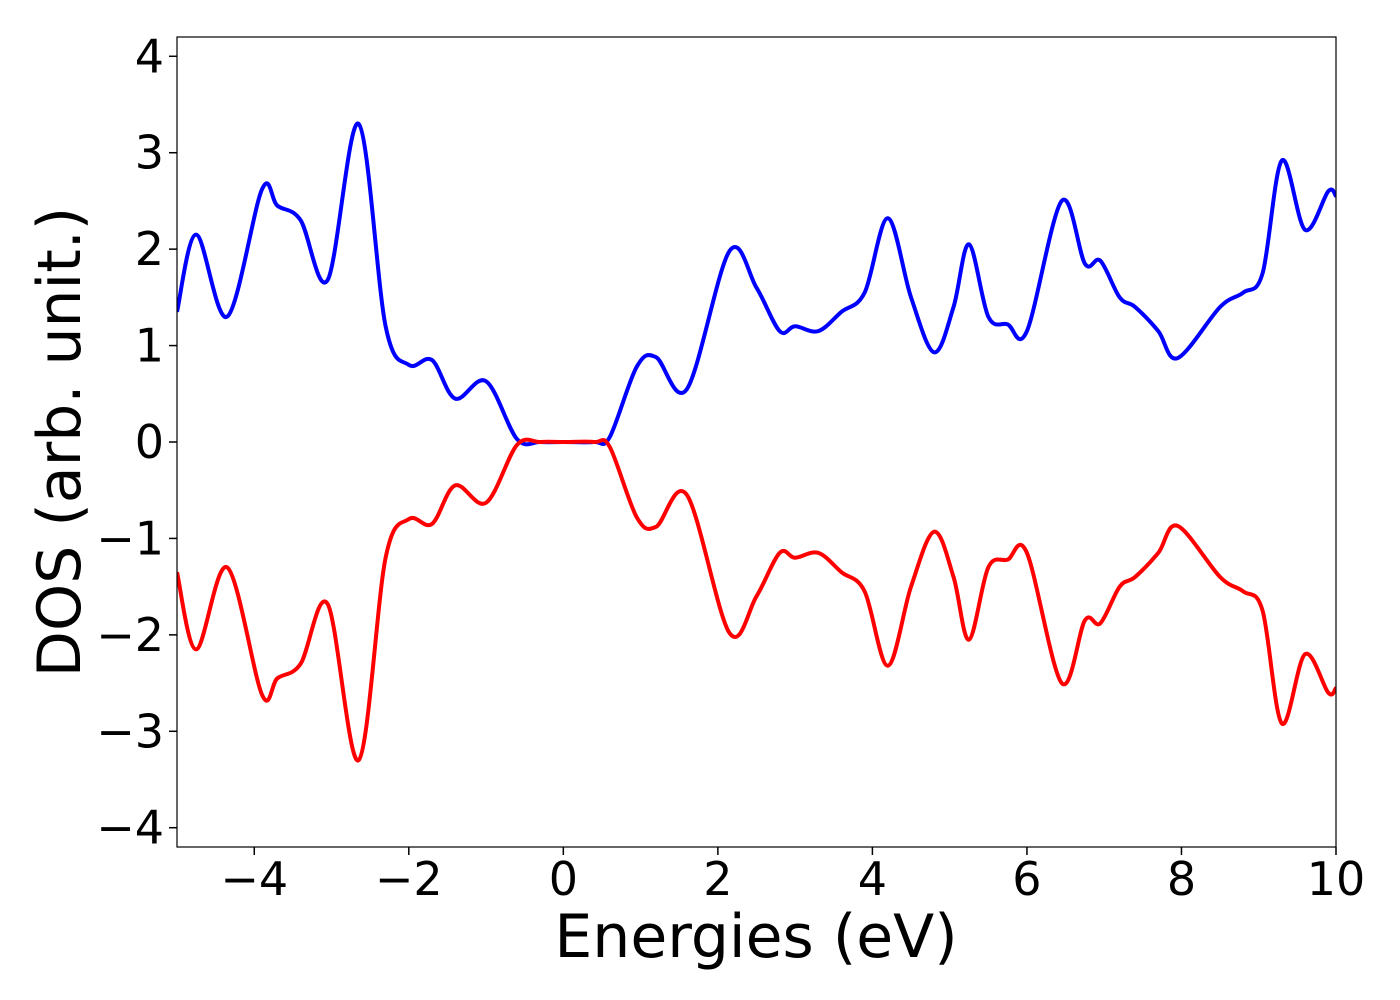  Describe the element at coordinates (149, 249) in the screenshot. I see `y-tick-label: 2` at that location.